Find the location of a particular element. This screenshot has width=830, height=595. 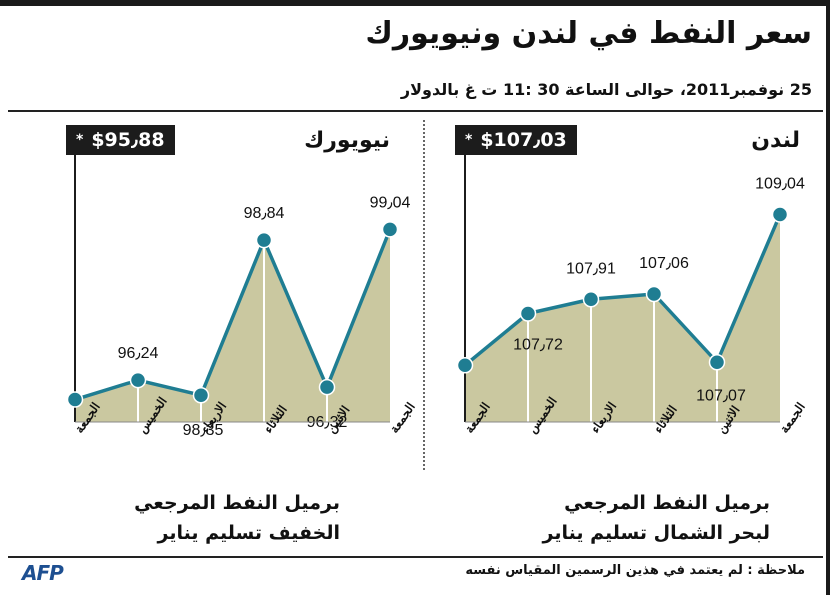

newyork-data-label: 99٫04 is located at coordinates (390, 202).